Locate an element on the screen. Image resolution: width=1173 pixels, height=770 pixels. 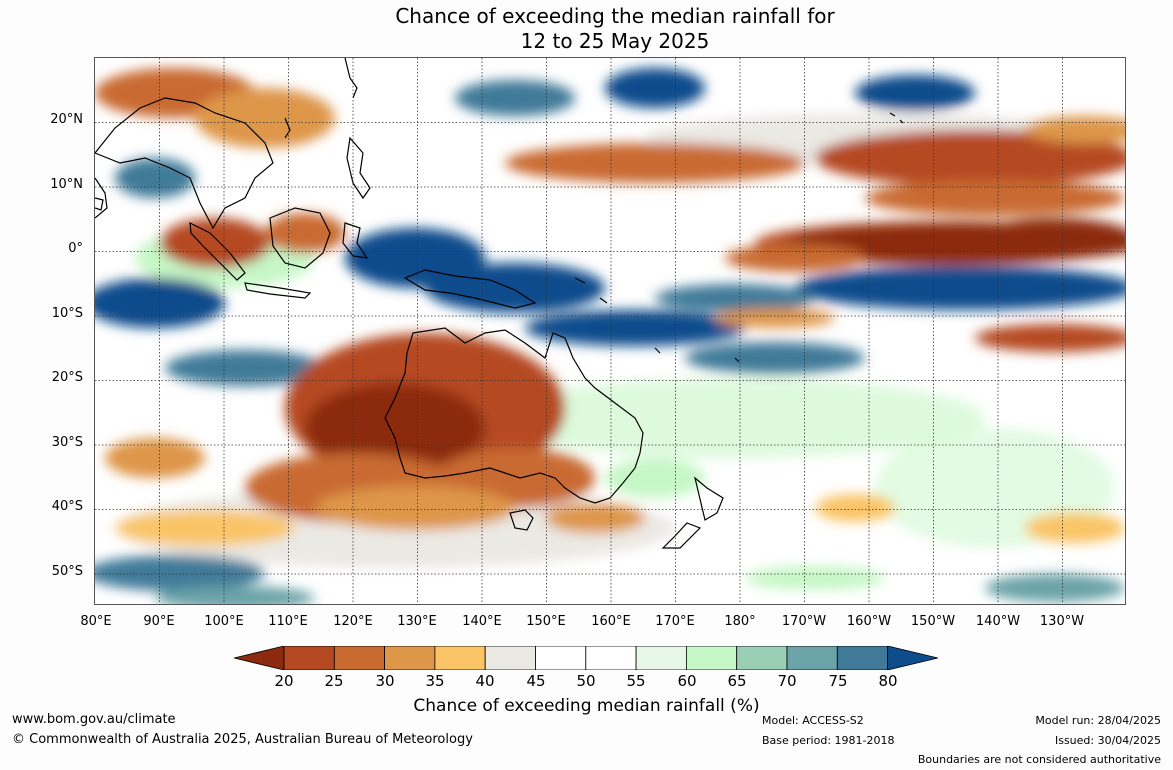
lon-label-80e: 80°E is located at coordinates (96, 621).